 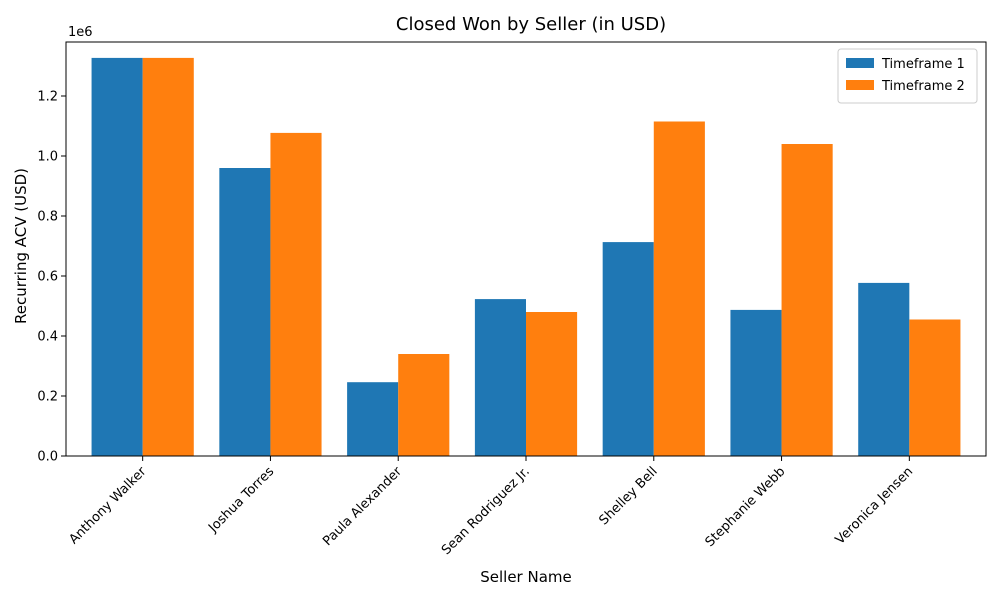 What do you see at coordinates (47, 217) in the screenshot?
I see `y-tick-label: 0.8` at bounding box center [47, 217].